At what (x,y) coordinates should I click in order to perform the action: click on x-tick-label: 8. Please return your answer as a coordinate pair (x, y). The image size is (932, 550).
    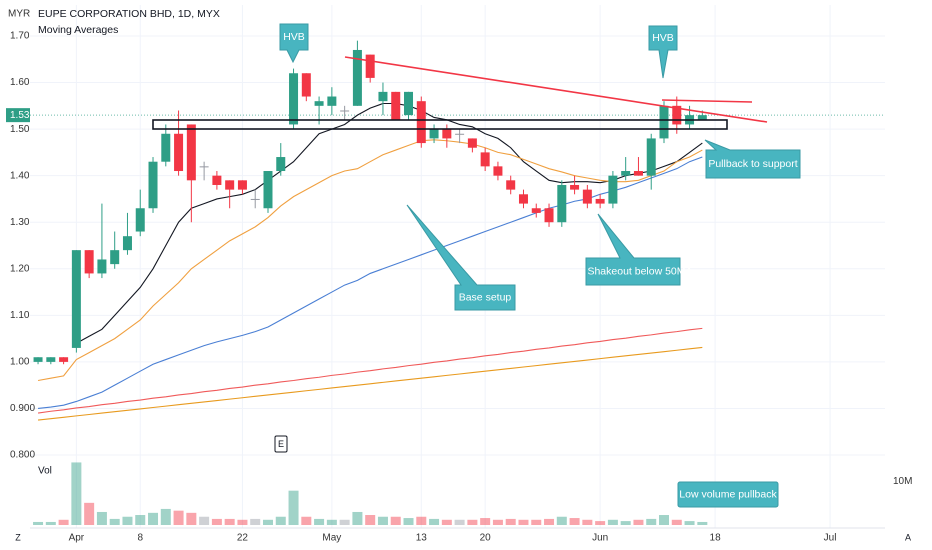
    Looking at the image, I should click on (140, 538).